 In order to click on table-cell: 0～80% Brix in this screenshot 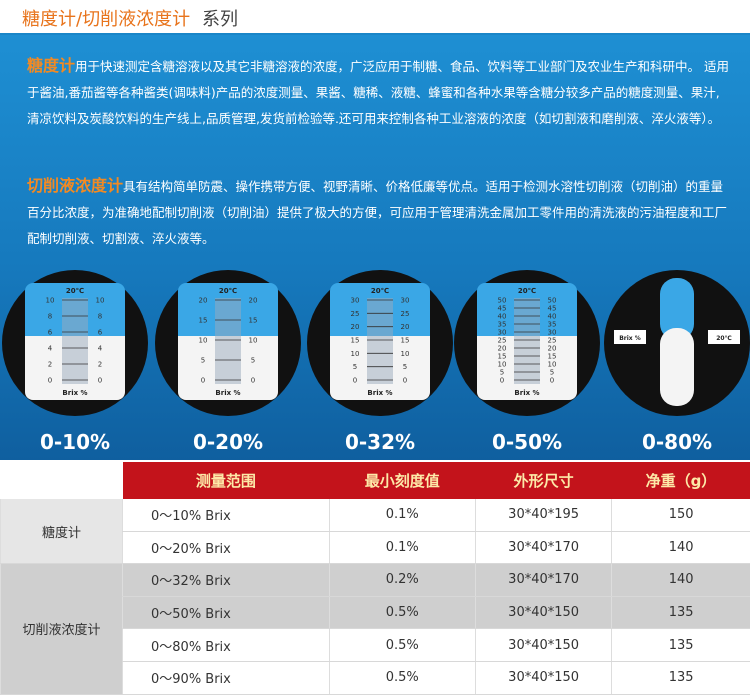, I will do `click(226, 645)`.